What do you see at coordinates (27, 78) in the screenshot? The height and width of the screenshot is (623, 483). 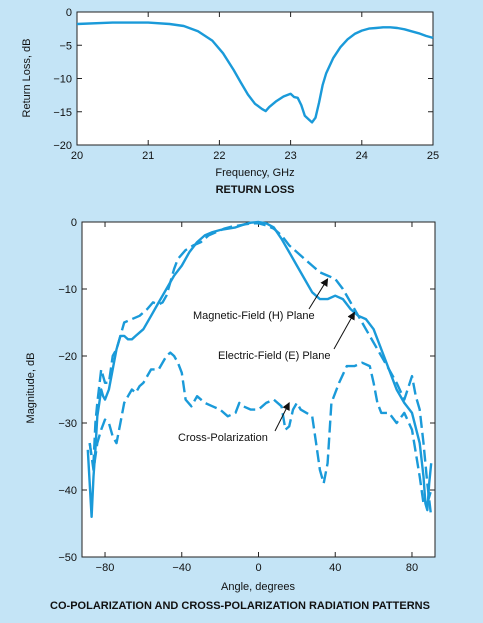 I see `return-loss-y-axis-title: Return Loss, dB` at bounding box center [27, 78].